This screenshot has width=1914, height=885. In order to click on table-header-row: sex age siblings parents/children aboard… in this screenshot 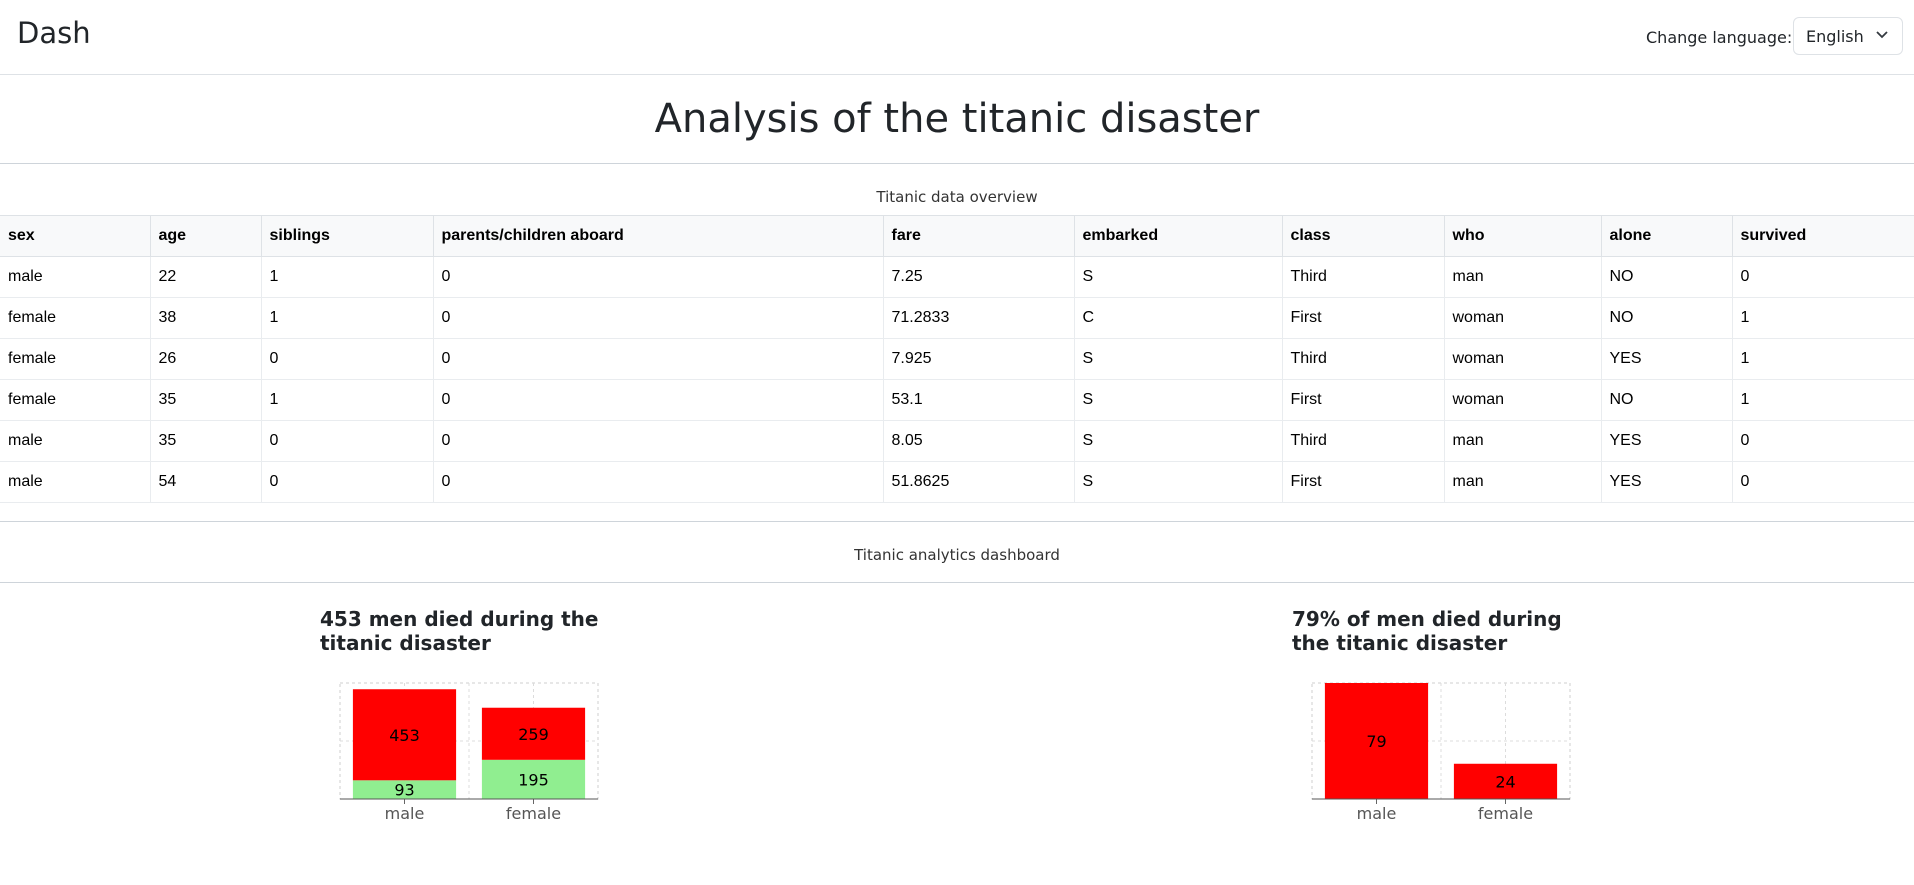, I will do `click(957, 236)`.